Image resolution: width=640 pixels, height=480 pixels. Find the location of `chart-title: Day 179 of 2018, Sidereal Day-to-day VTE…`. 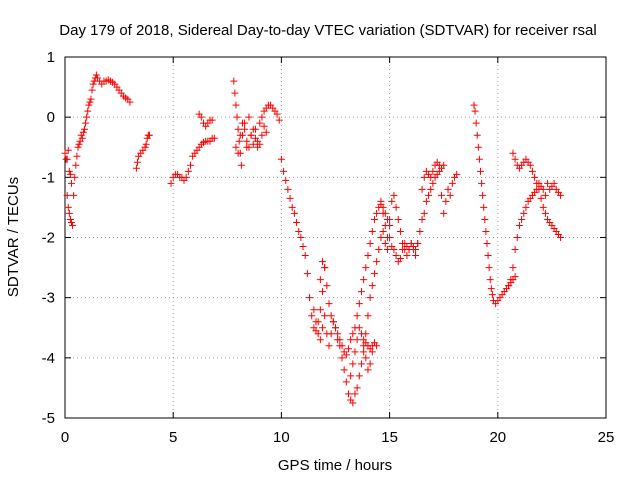

chart-title: Day 179 of 2018, Sidereal Day-to-day VTE… is located at coordinates (327, 30).